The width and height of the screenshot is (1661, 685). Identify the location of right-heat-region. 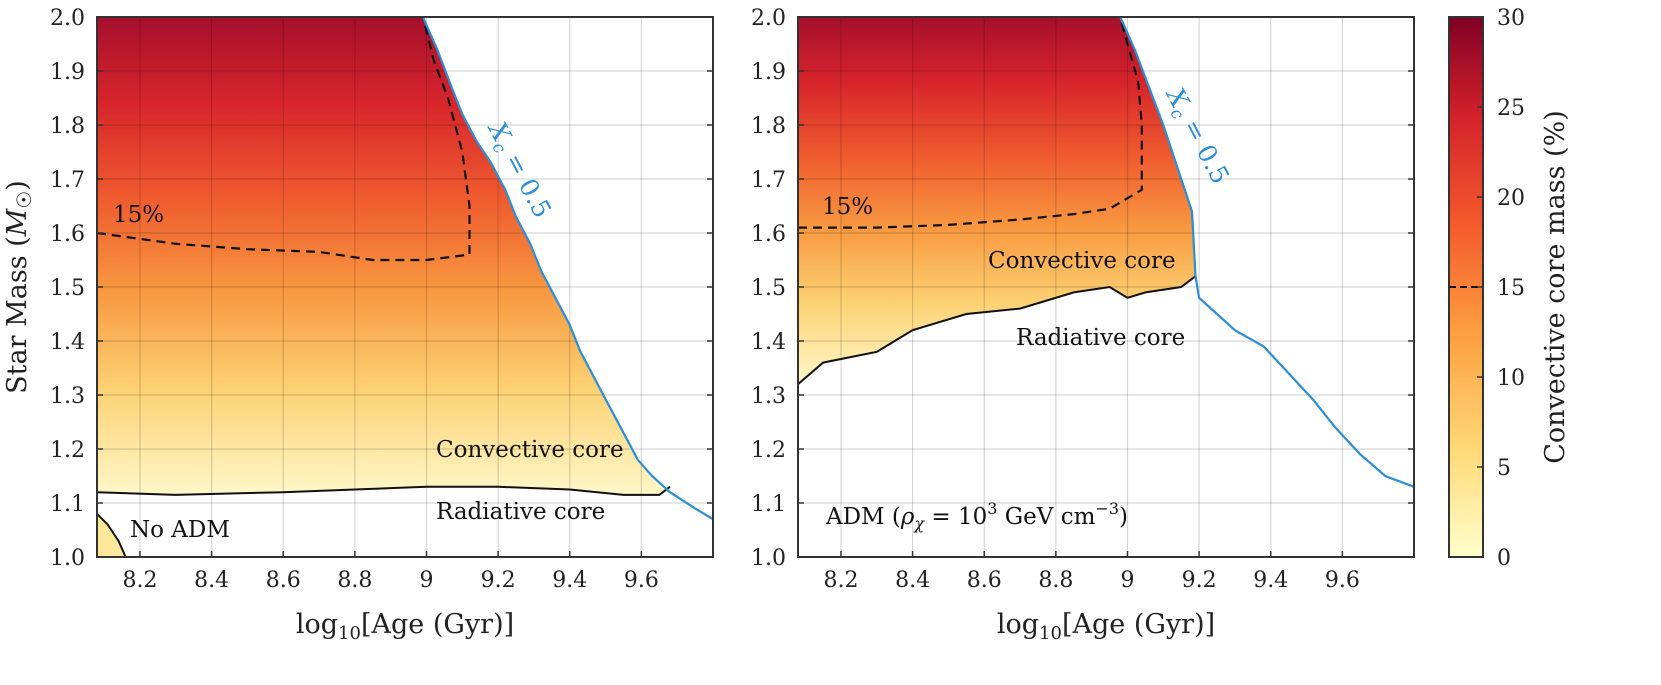
(997, 201).